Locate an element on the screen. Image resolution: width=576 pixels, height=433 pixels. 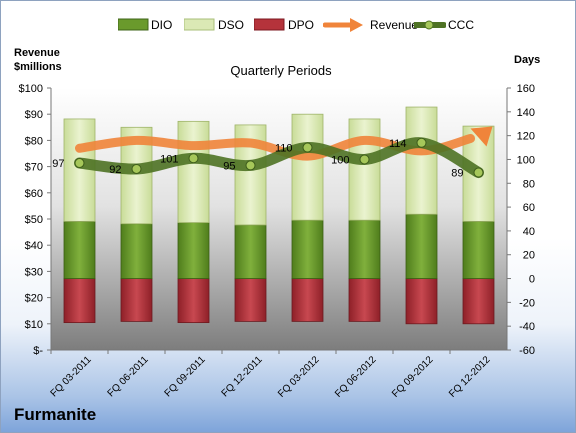
left-tick-label: $50 is located at coordinates (34, 220).